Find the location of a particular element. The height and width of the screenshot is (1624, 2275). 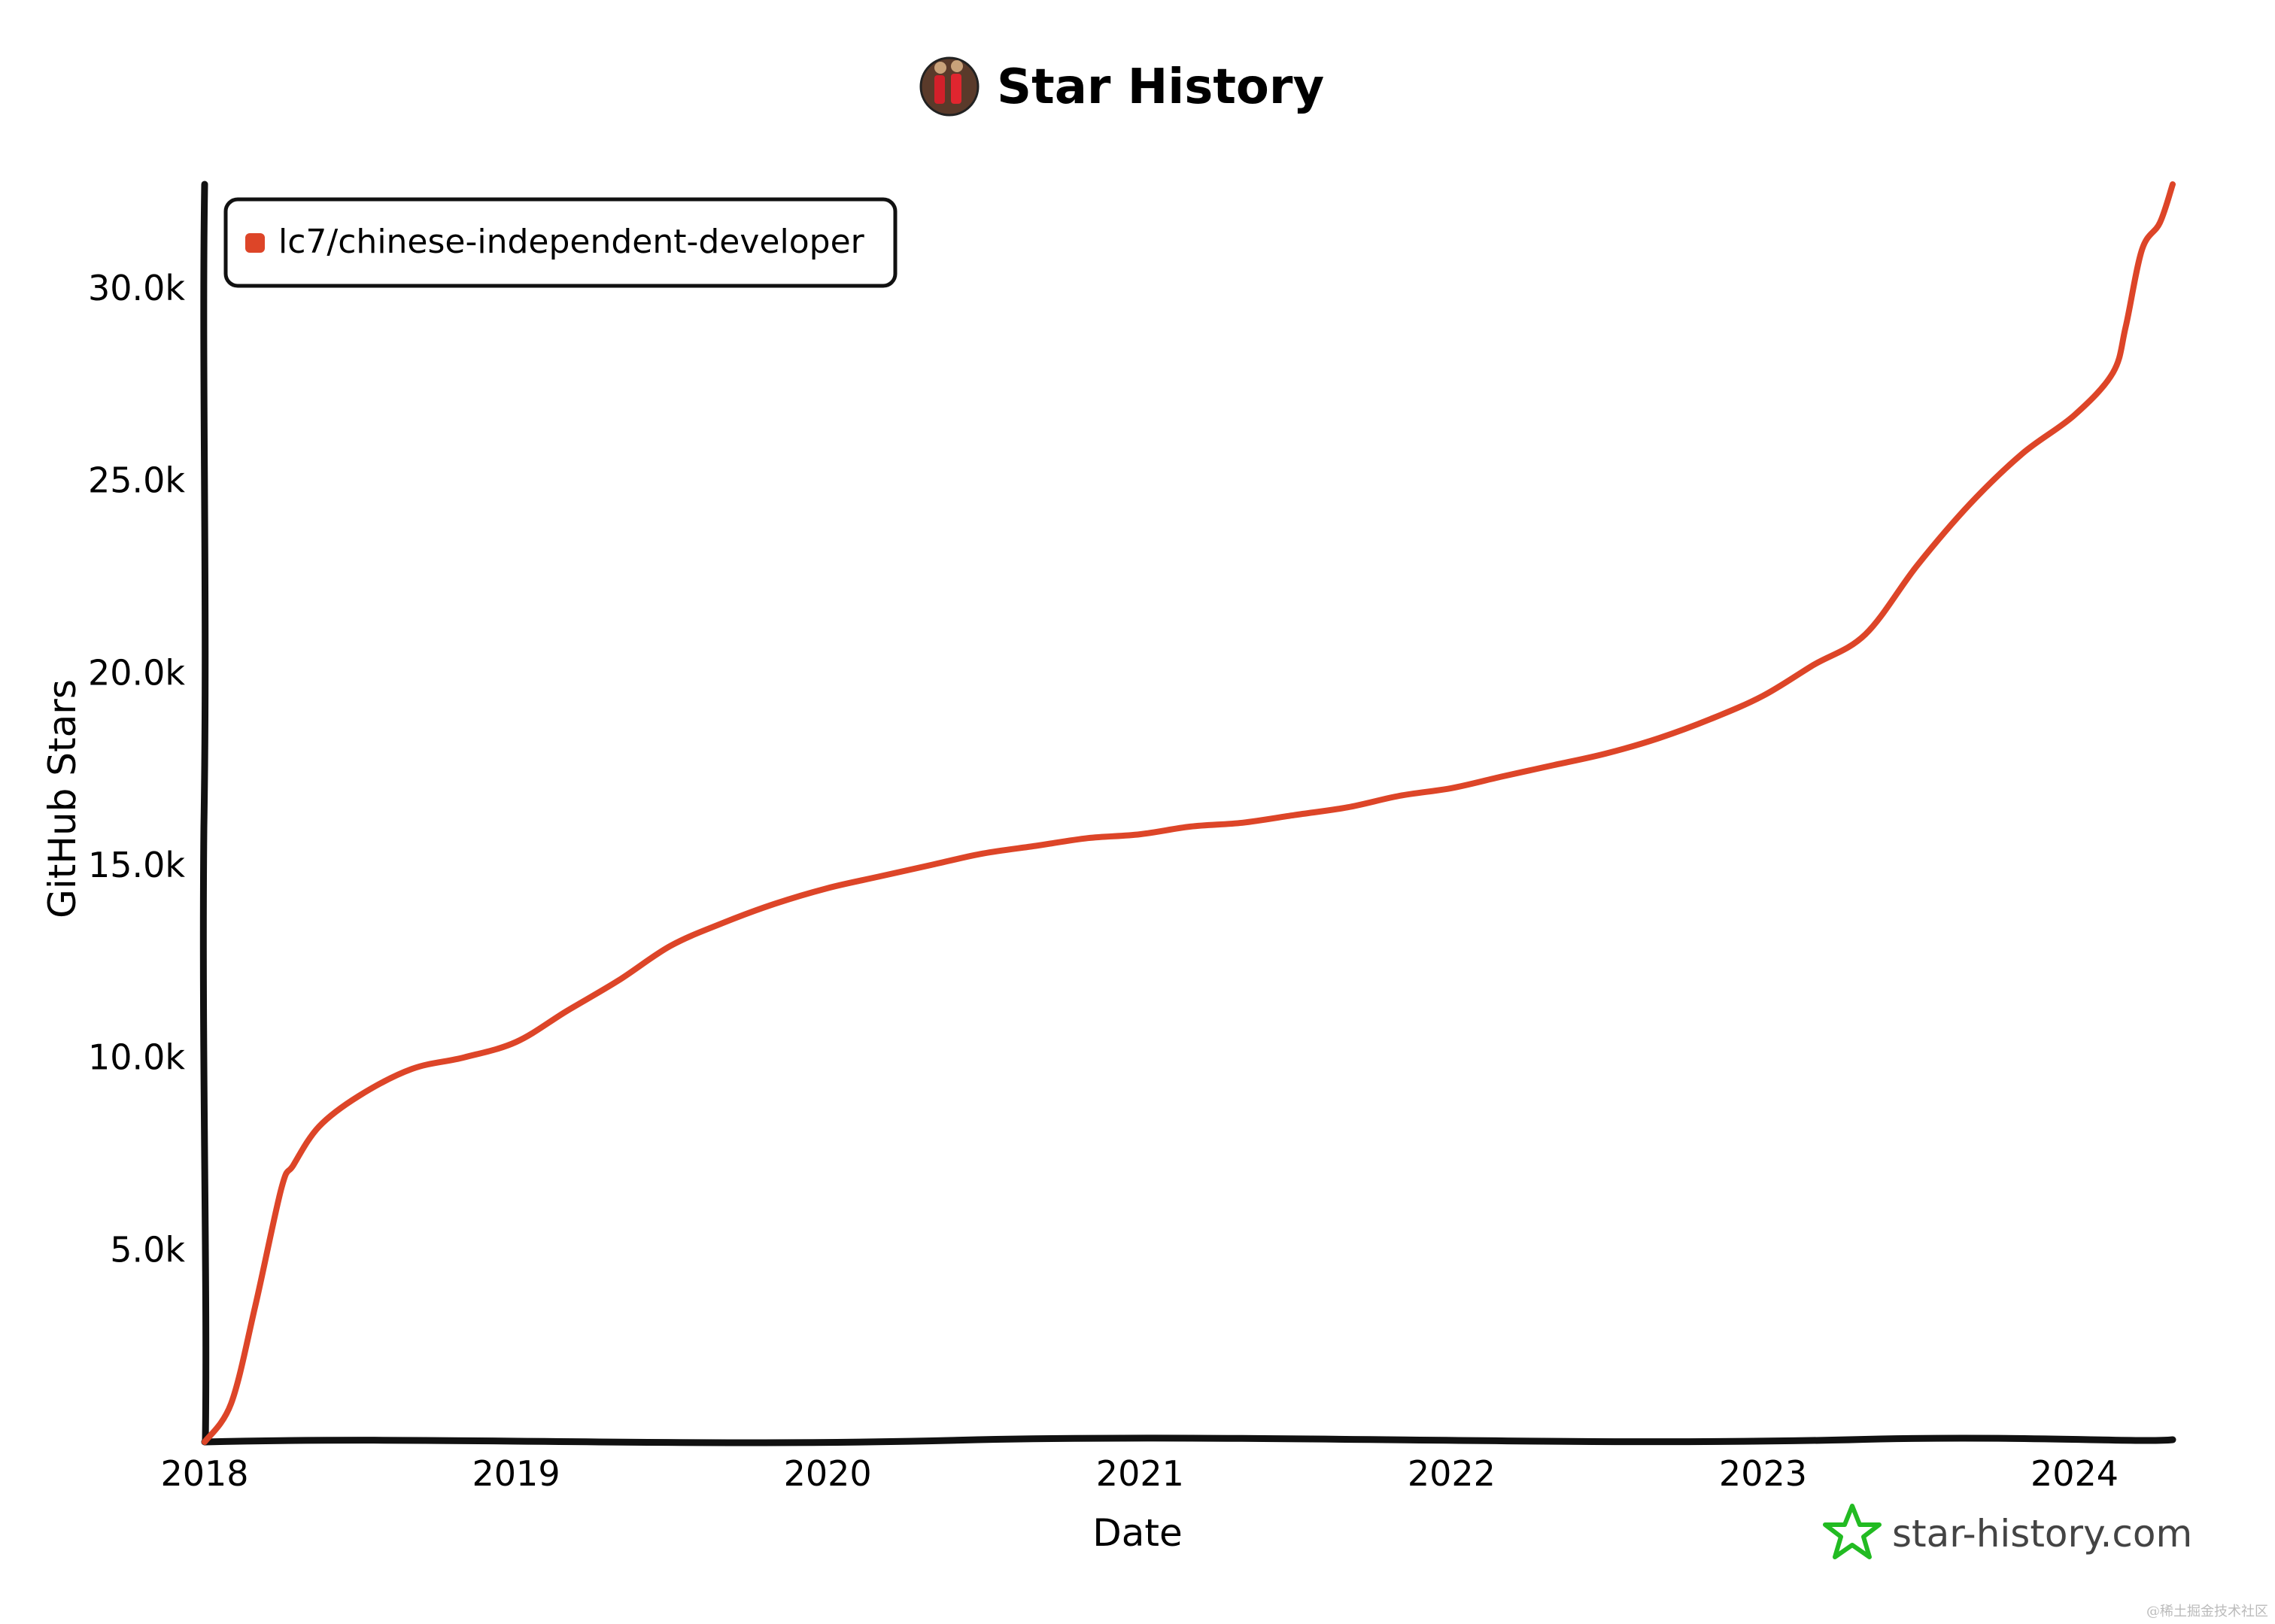

star-icon is located at coordinates (1852, 1531).